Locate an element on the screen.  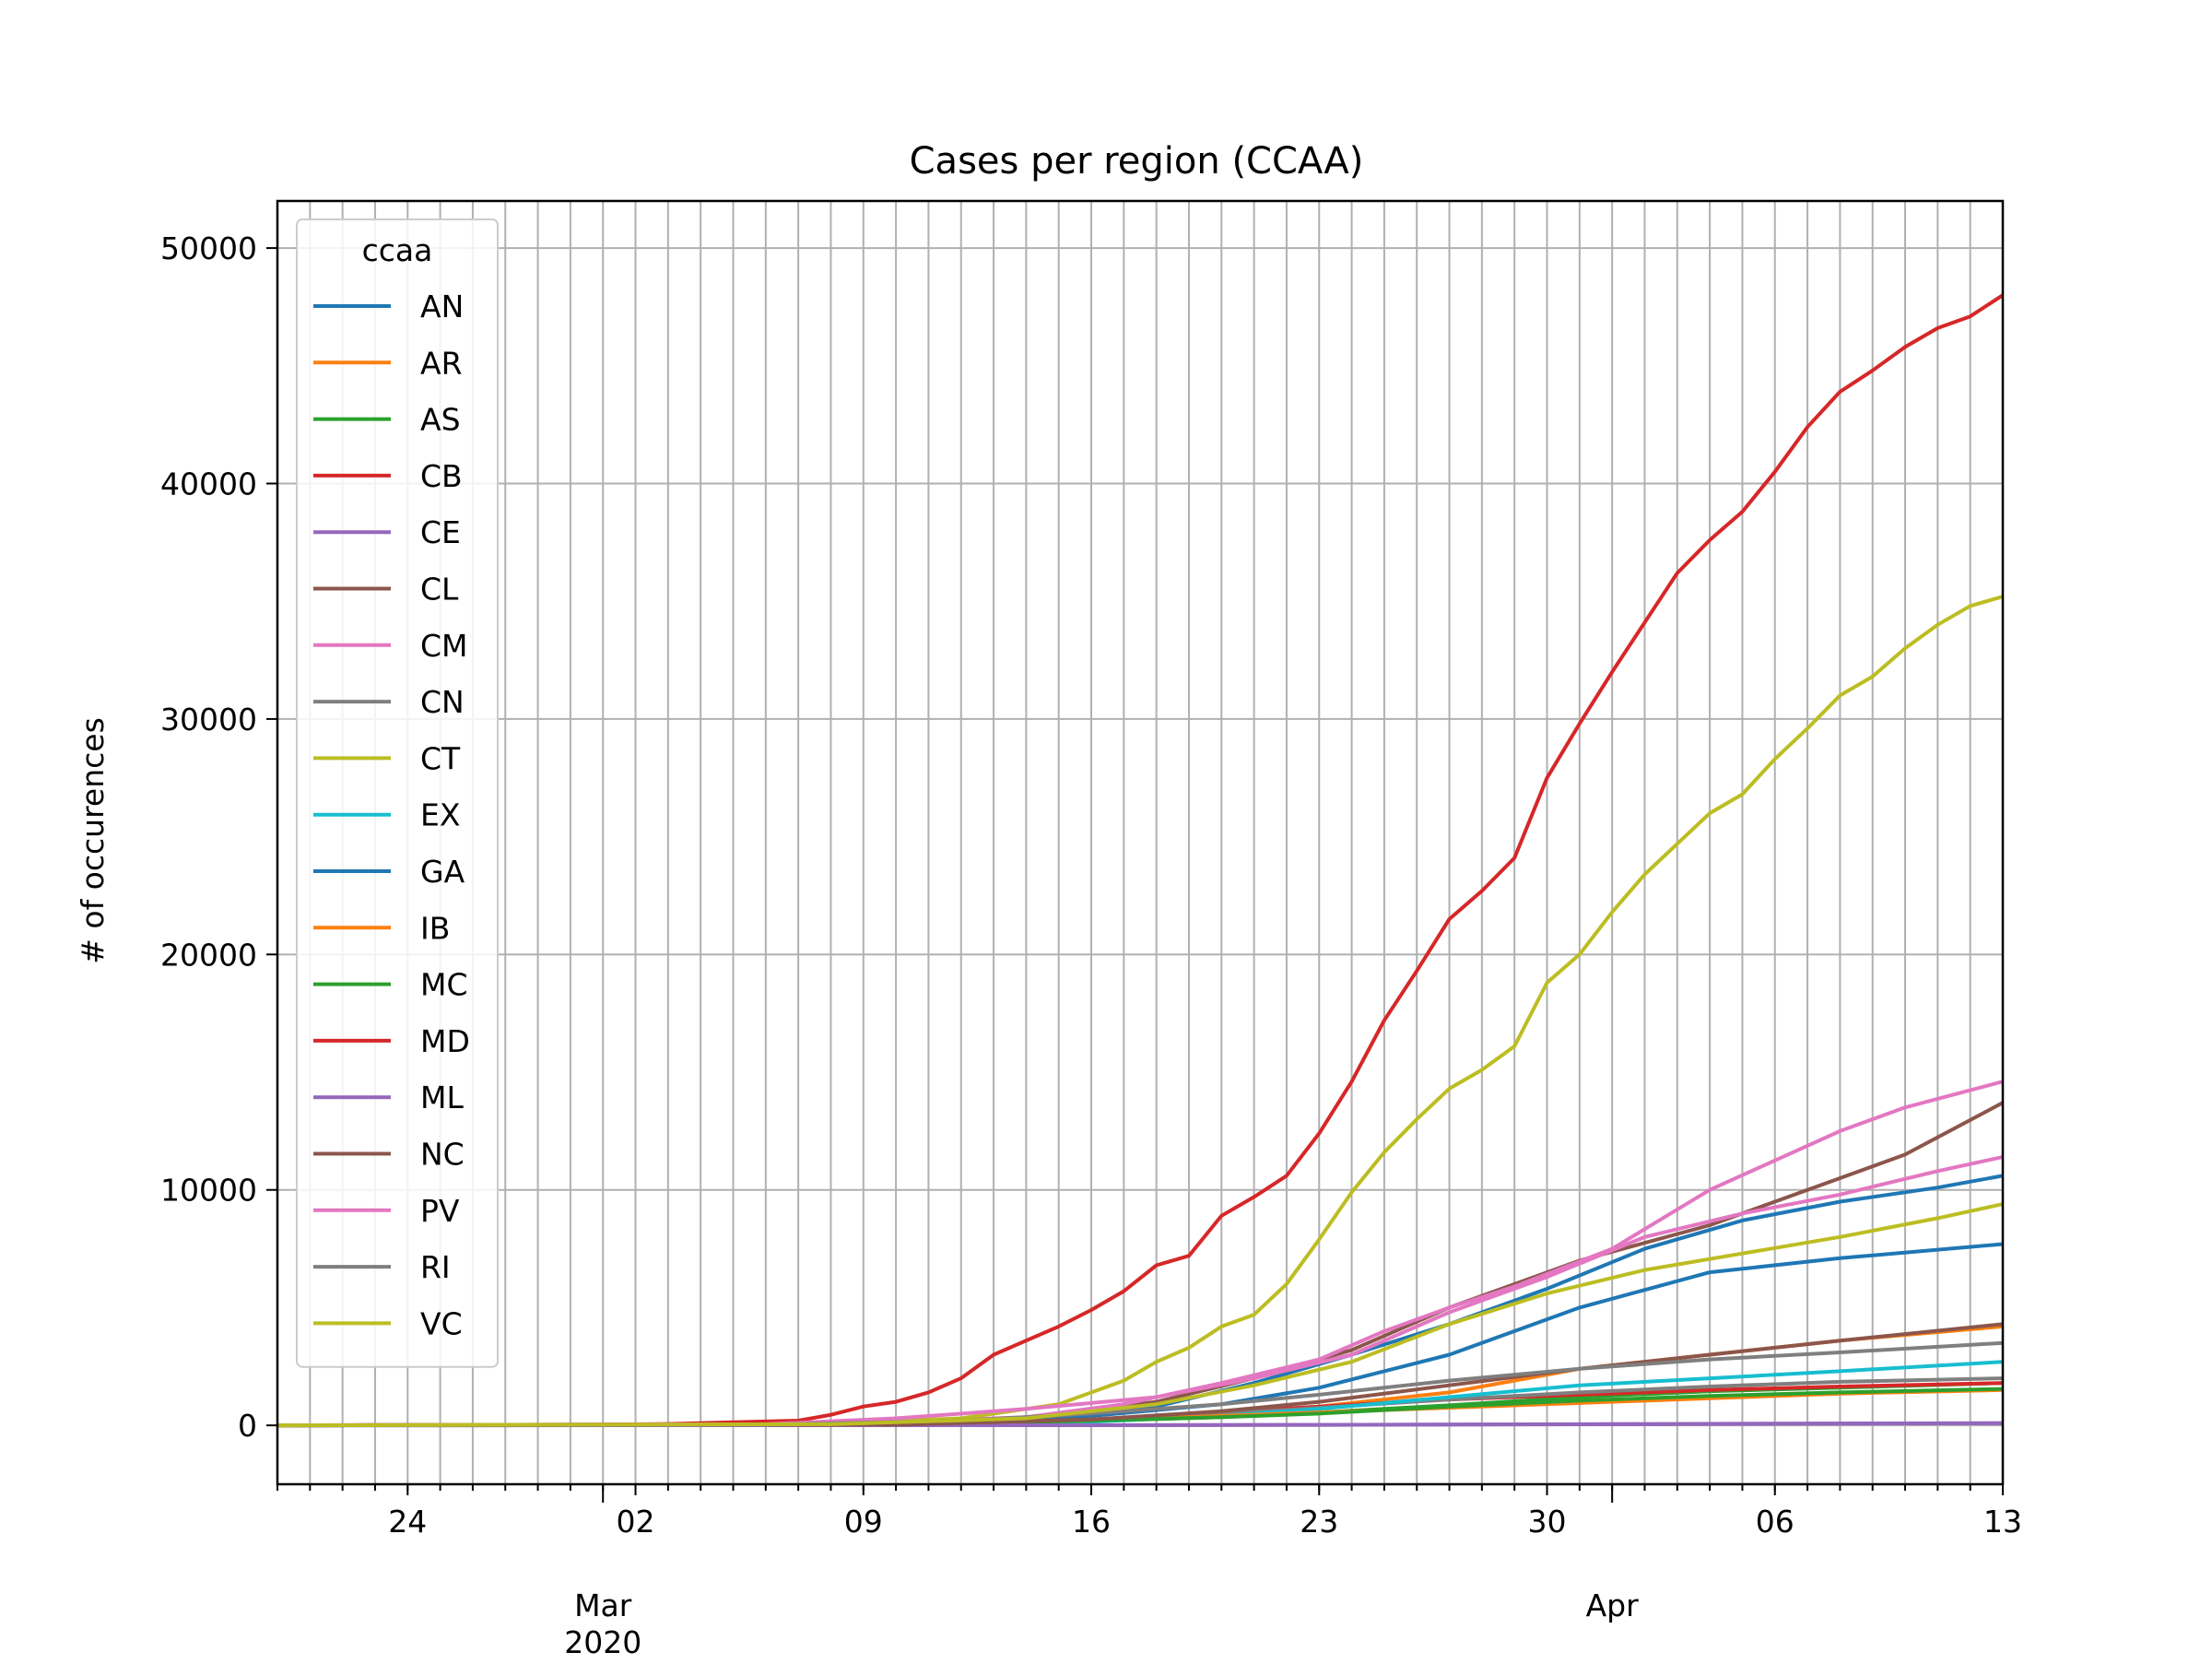
x-tick-label: 16 is located at coordinates (1091, 1522).